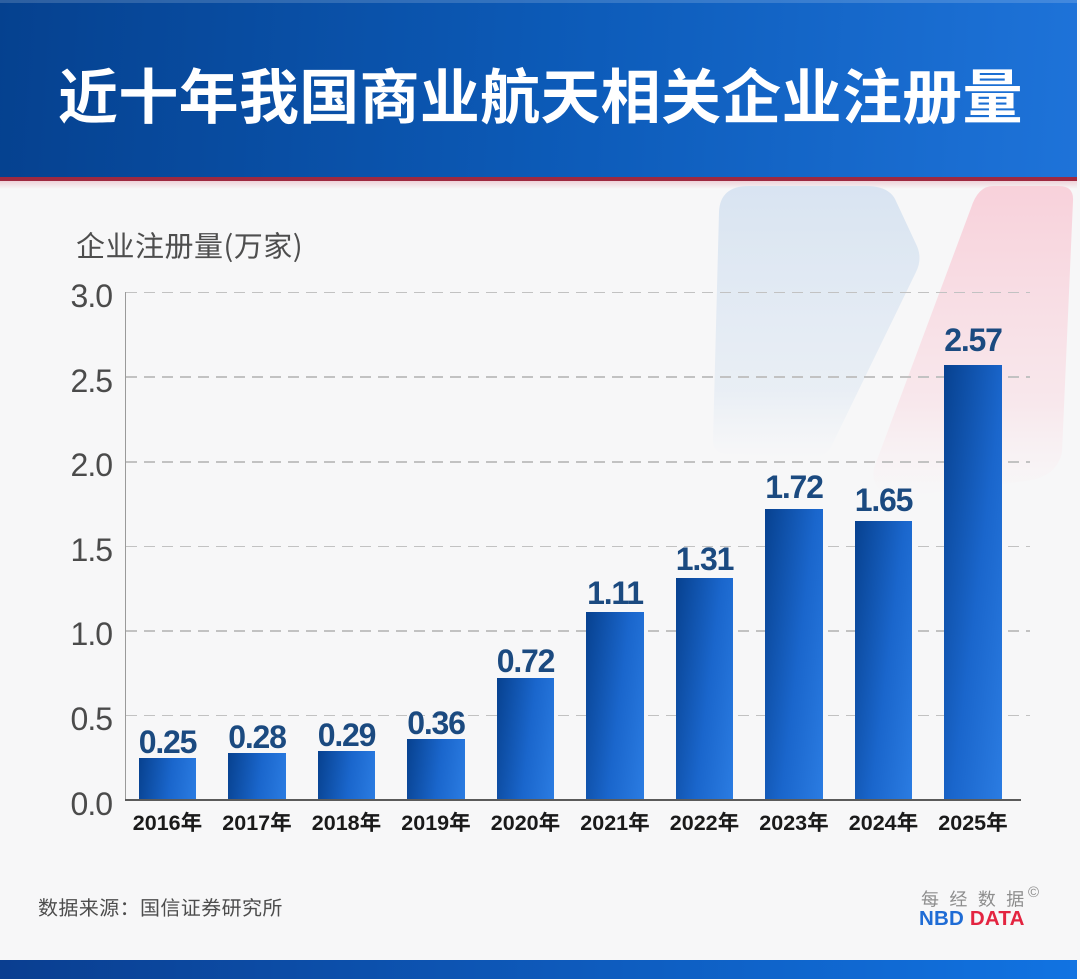 This screenshot has width=1080, height=979. What do you see at coordinates (783, 823) in the screenshot?
I see `svg-text: 2023` at bounding box center [783, 823].